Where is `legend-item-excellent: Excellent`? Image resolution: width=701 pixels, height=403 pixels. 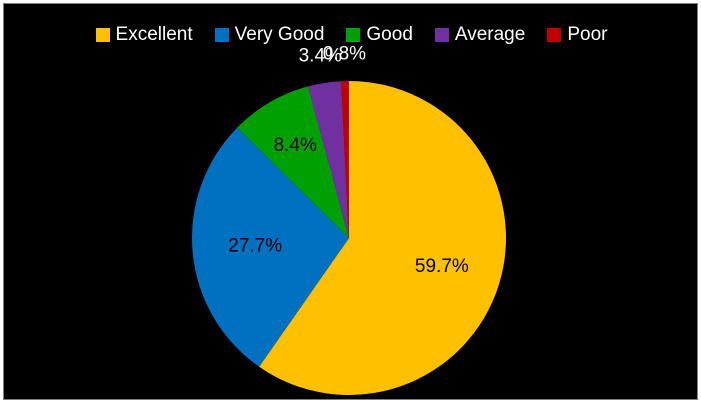 legend-item-excellent: Excellent is located at coordinates (144, 35).